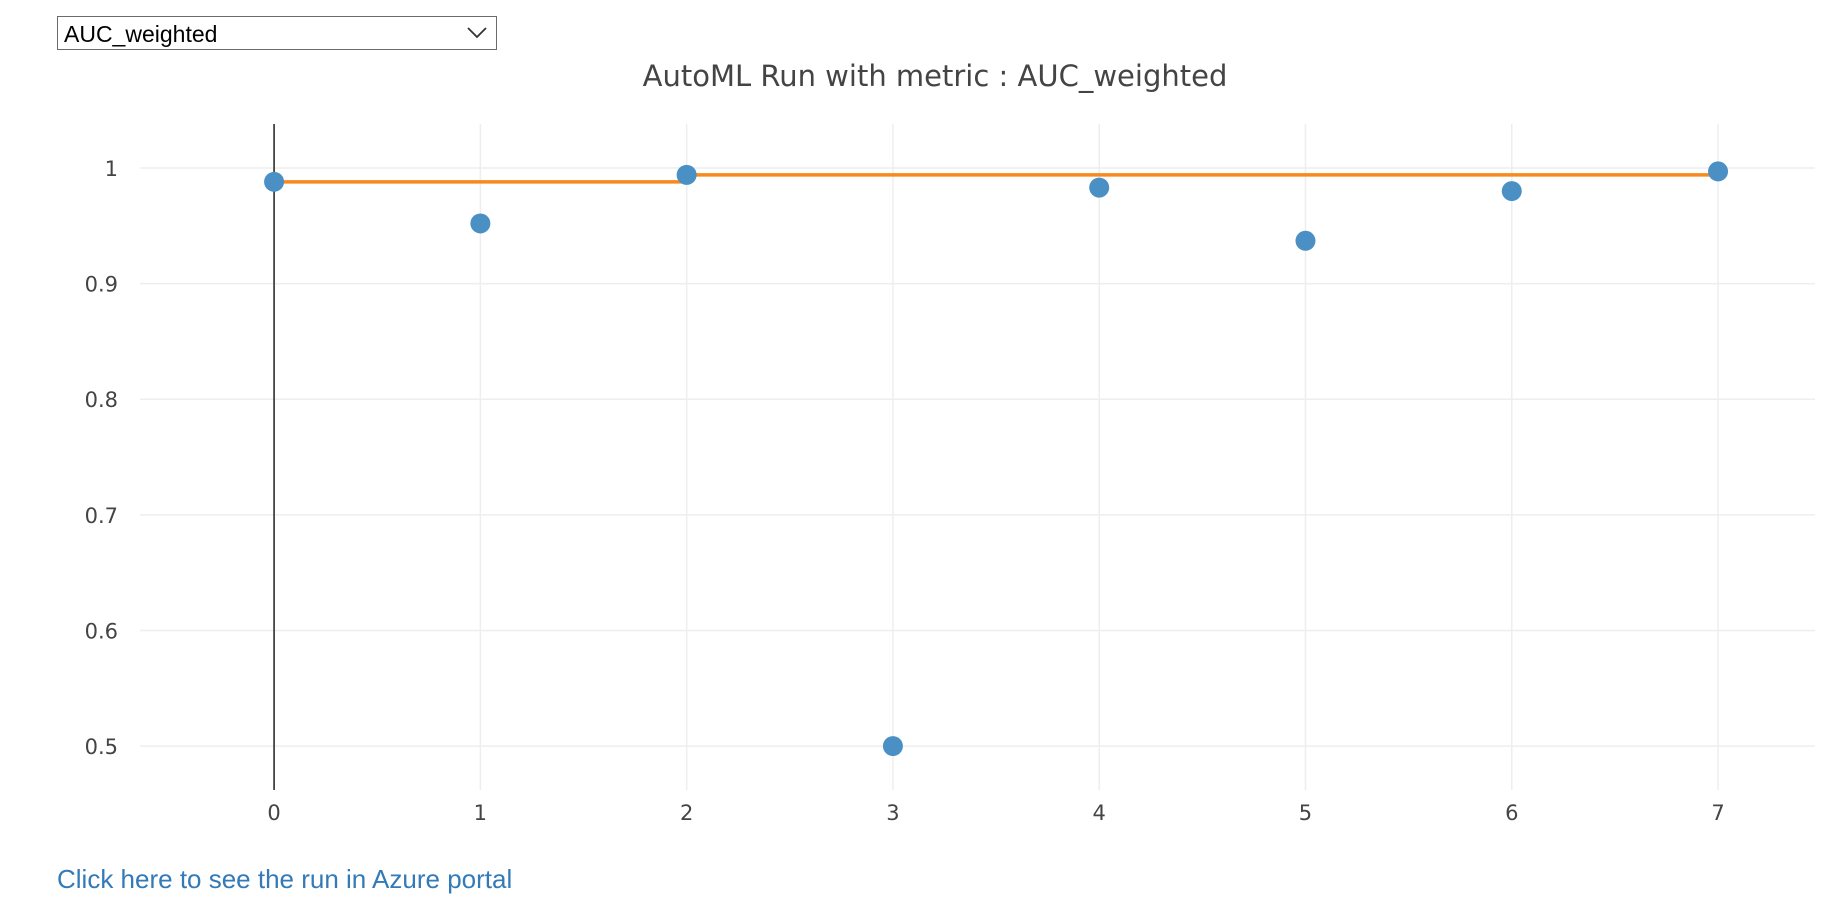 Image resolution: width=1828 pixels, height=903 pixels. I want to click on metric-dropdown: AUC_weighted, so click(277, 33).